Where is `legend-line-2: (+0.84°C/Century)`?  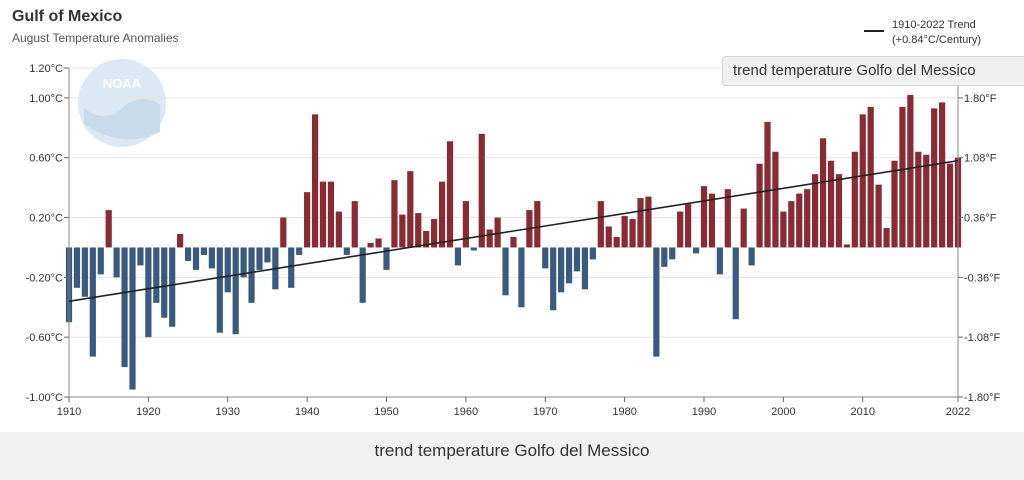
legend-line-2: (+0.84°C/Century) is located at coordinates (937, 40).